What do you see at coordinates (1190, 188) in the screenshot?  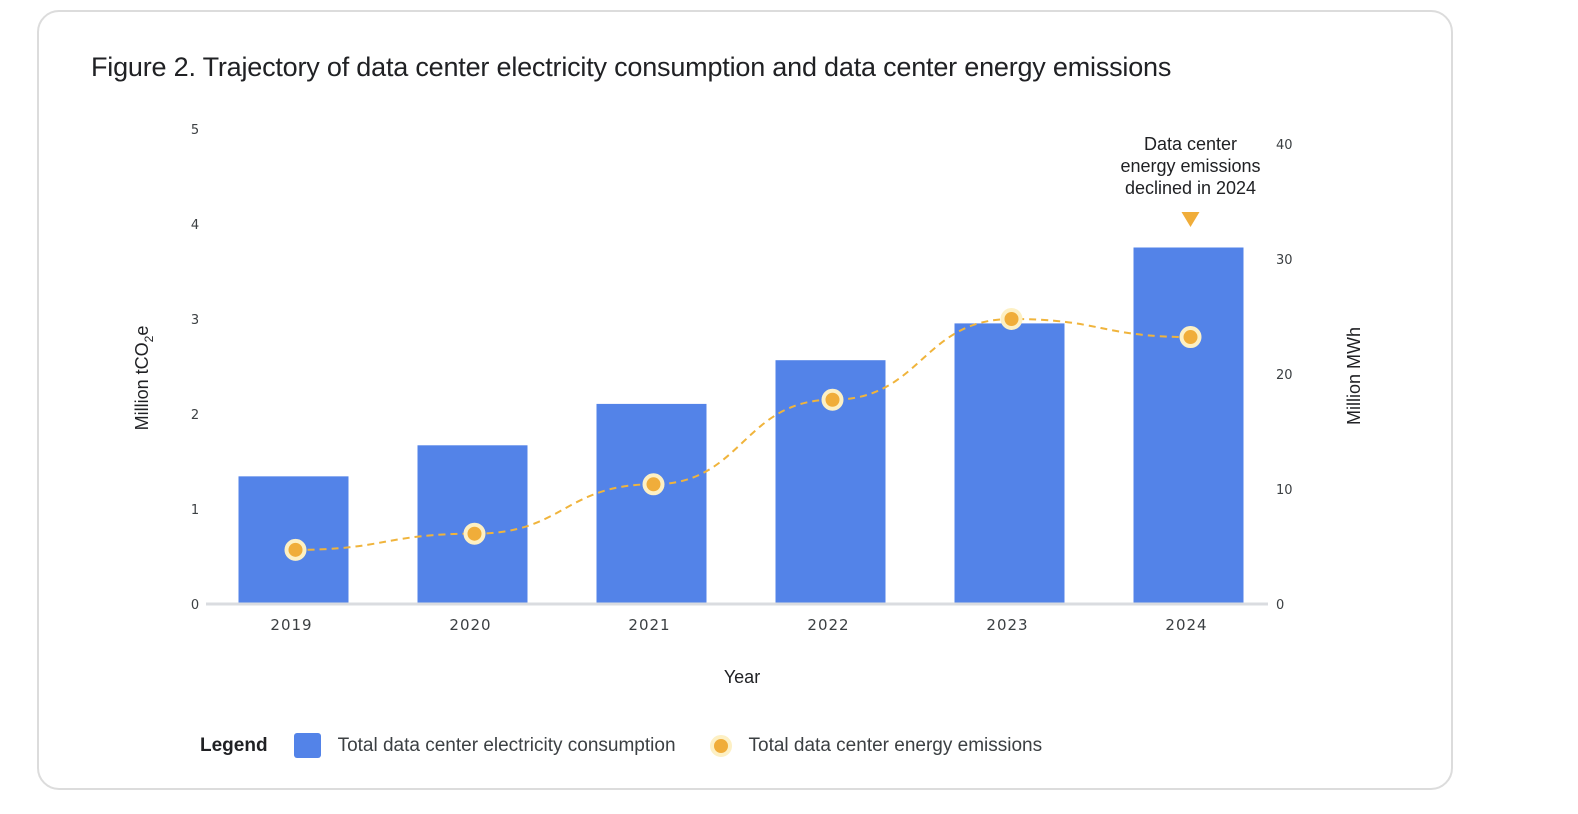 I see `annotation-line: declined in 2024` at bounding box center [1190, 188].